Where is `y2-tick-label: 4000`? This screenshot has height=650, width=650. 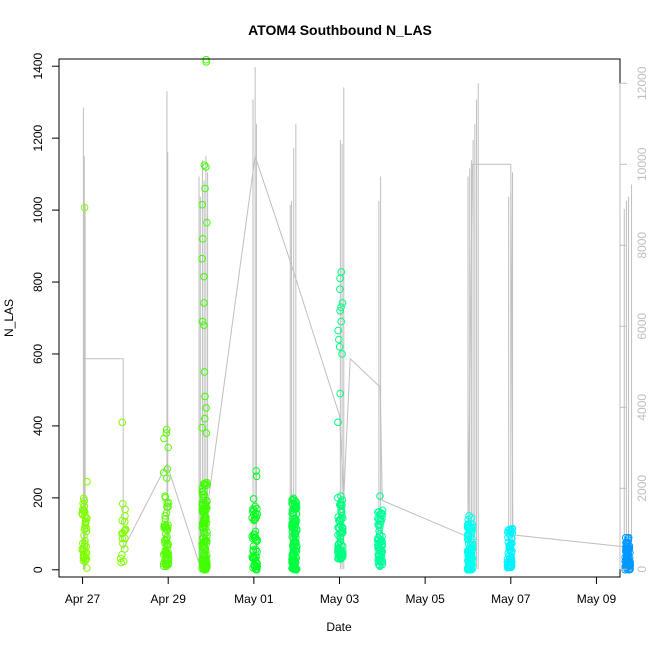 y2-tick-label: 4000 is located at coordinates (642, 407).